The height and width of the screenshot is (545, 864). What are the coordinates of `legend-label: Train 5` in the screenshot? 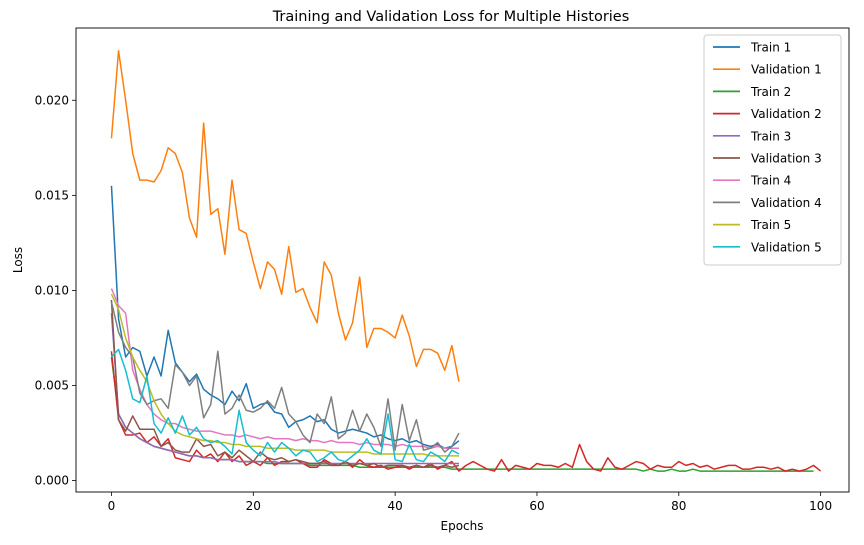 It's located at (770, 225).